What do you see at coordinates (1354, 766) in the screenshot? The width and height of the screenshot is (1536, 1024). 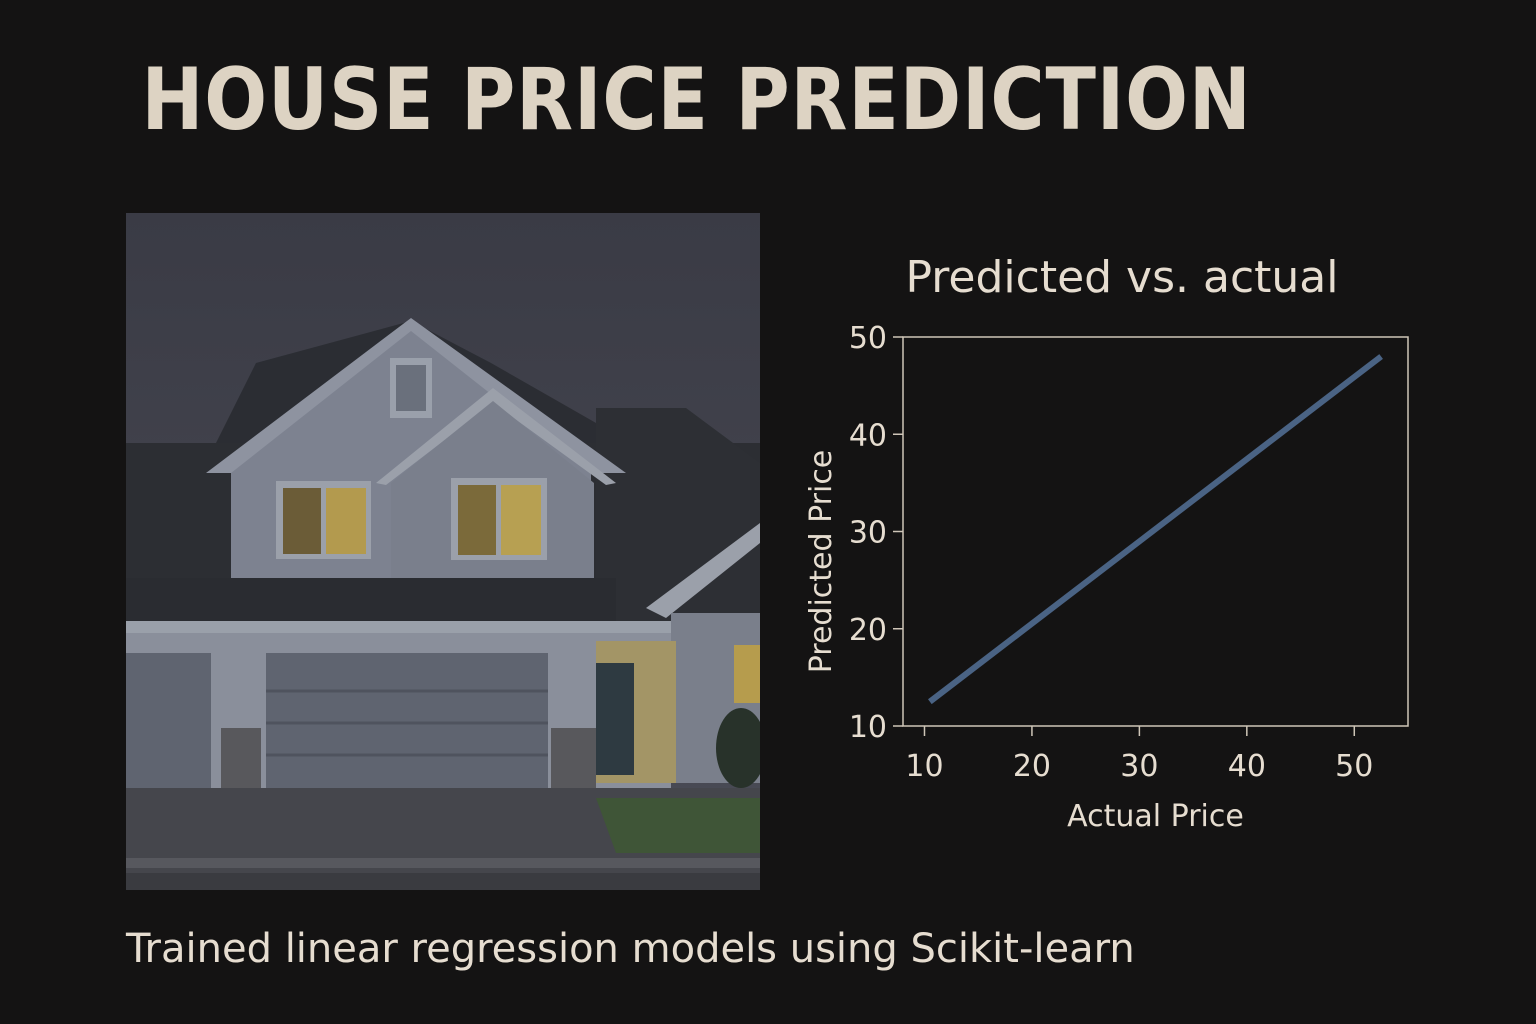 I see `x-tick-label: 50` at bounding box center [1354, 766].